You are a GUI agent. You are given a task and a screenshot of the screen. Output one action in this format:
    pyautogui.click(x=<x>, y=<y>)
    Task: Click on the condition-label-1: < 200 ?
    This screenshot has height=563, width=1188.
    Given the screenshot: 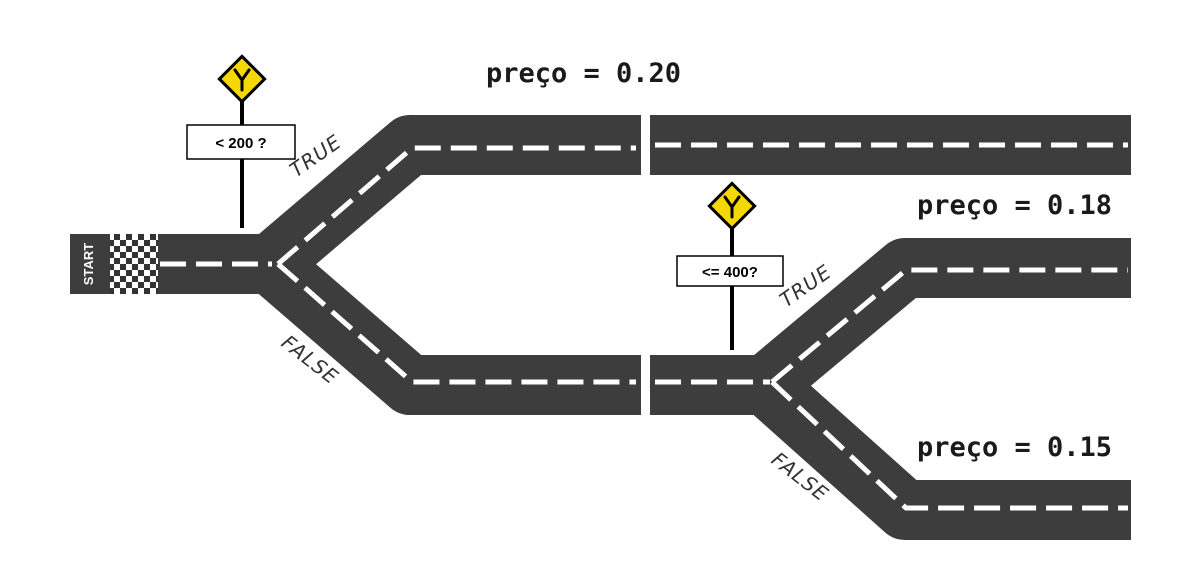 What is the action you would take?
    pyautogui.click(x=240, y=143)
    